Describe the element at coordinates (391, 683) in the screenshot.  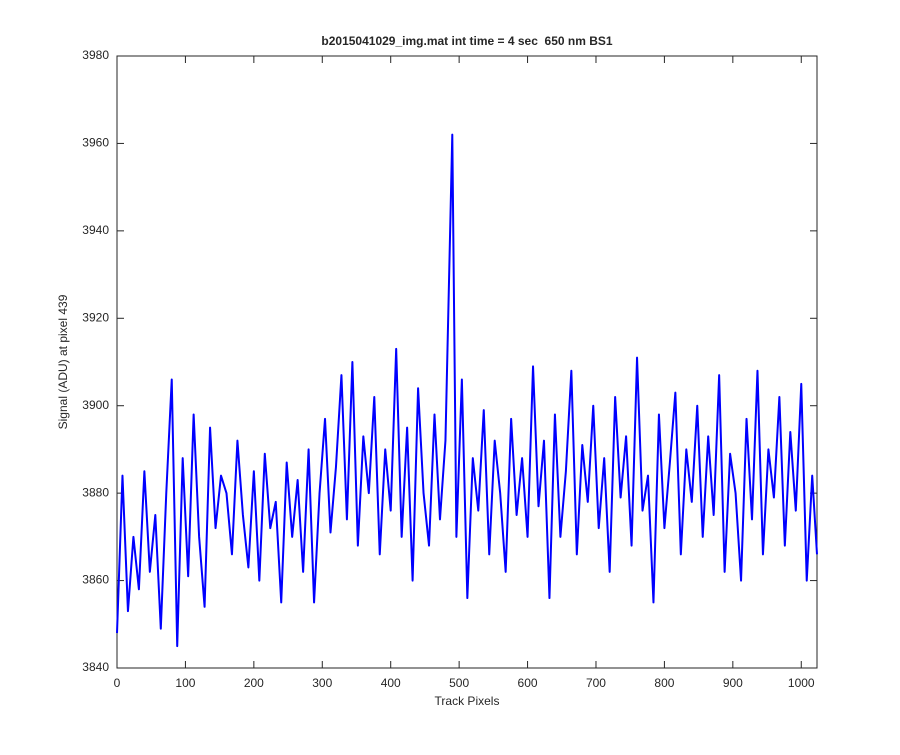
I see `x-tick-label: 400` at that location.